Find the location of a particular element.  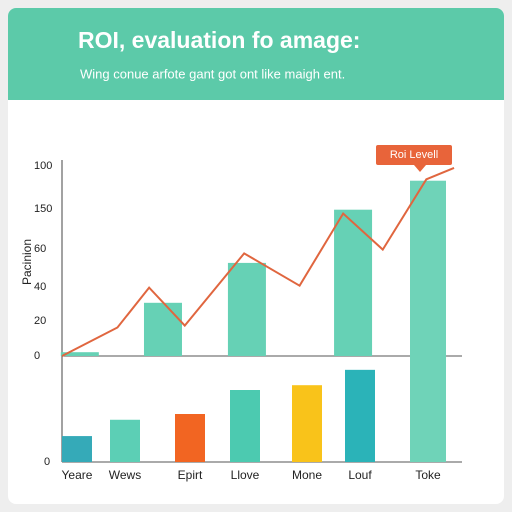

annotation-box is located at coordinates (414, 155).